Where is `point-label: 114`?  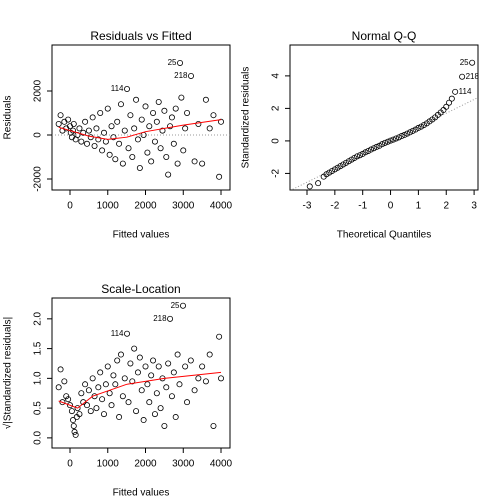 point-label: 114 is located at coordinates (465, 91).